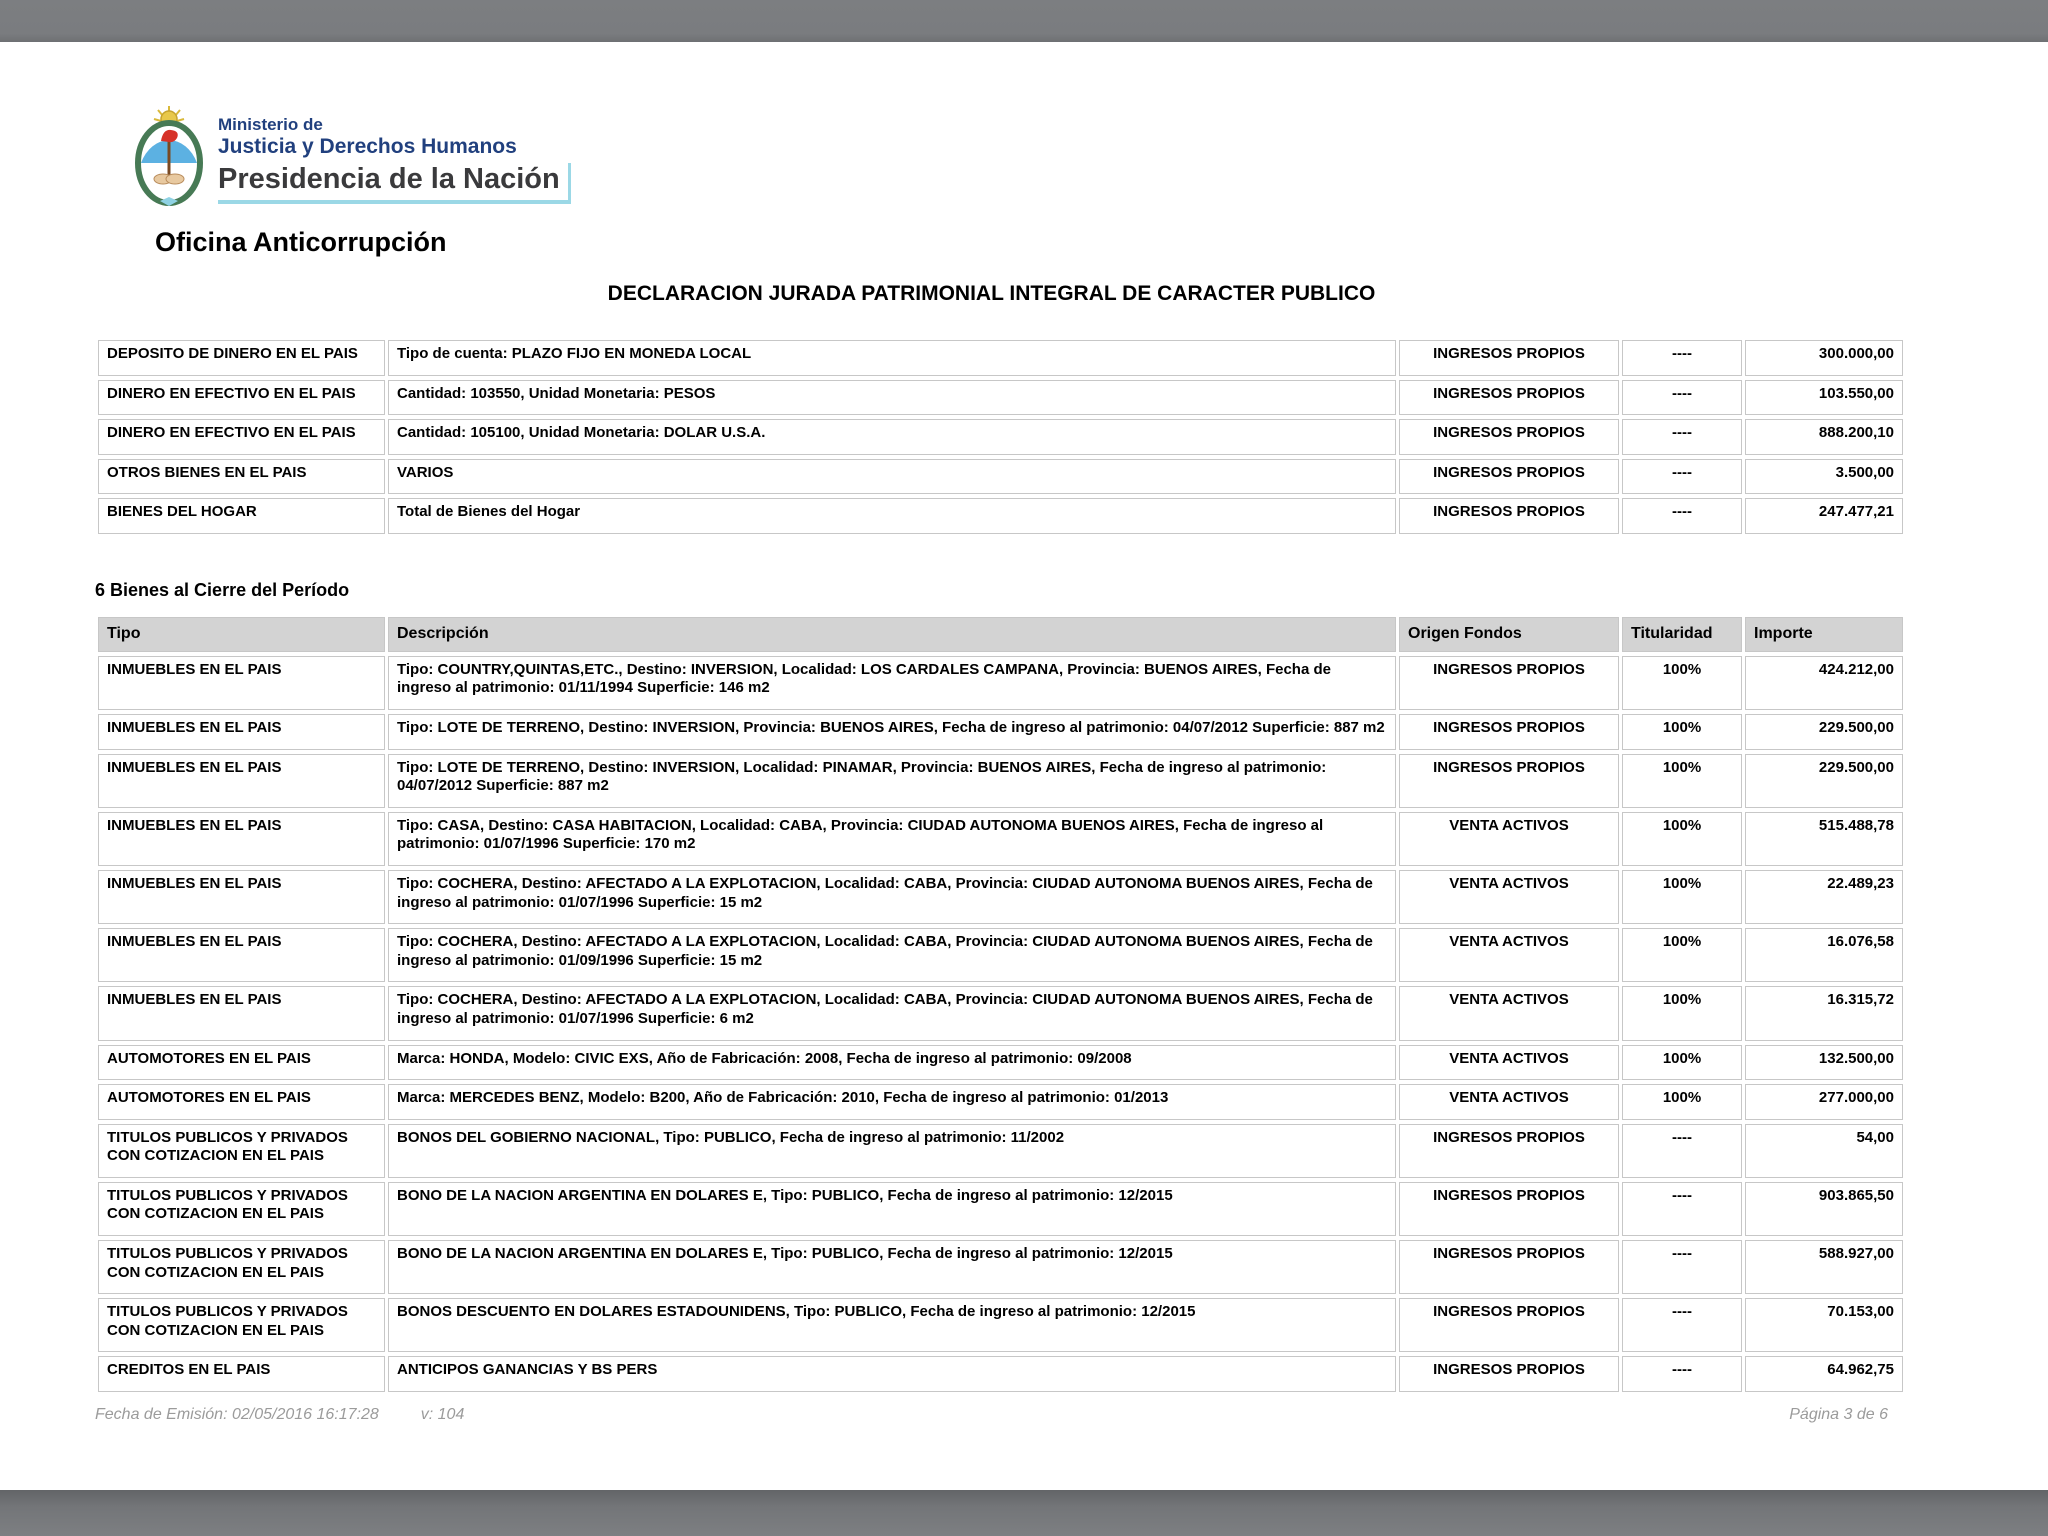 The height and width of the screenshot is (1536, 2048). I want to click on cell-importe: 70.153,00, so click(1824, 1325).